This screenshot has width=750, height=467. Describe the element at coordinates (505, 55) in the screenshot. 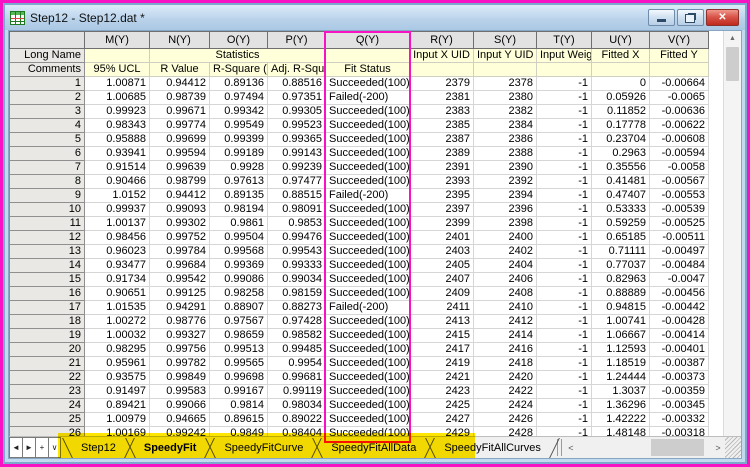

I see `long-name-cell: Input Y UID` at that location.